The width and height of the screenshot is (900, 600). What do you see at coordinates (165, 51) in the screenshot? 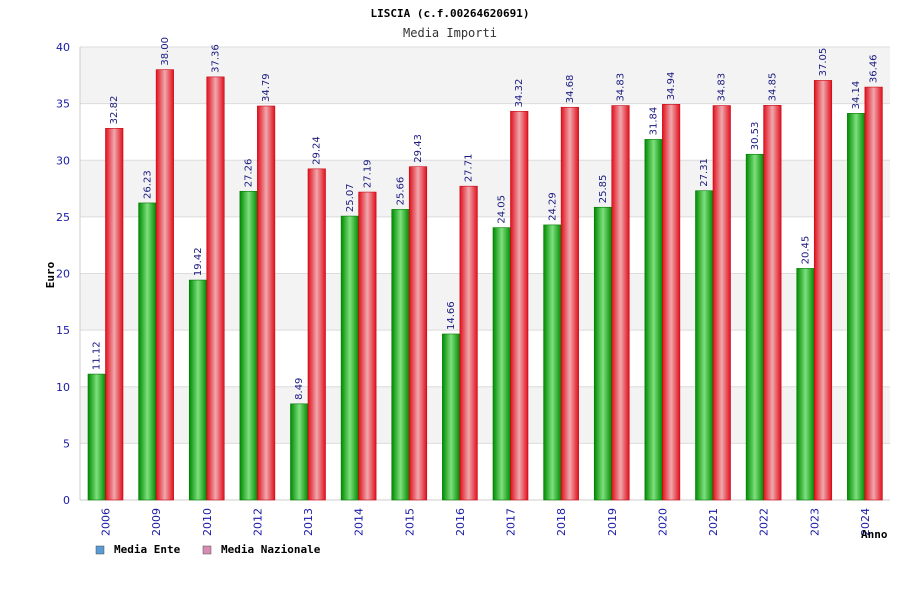
I see `data-label: 38.00` at bounding box center [165, 51].